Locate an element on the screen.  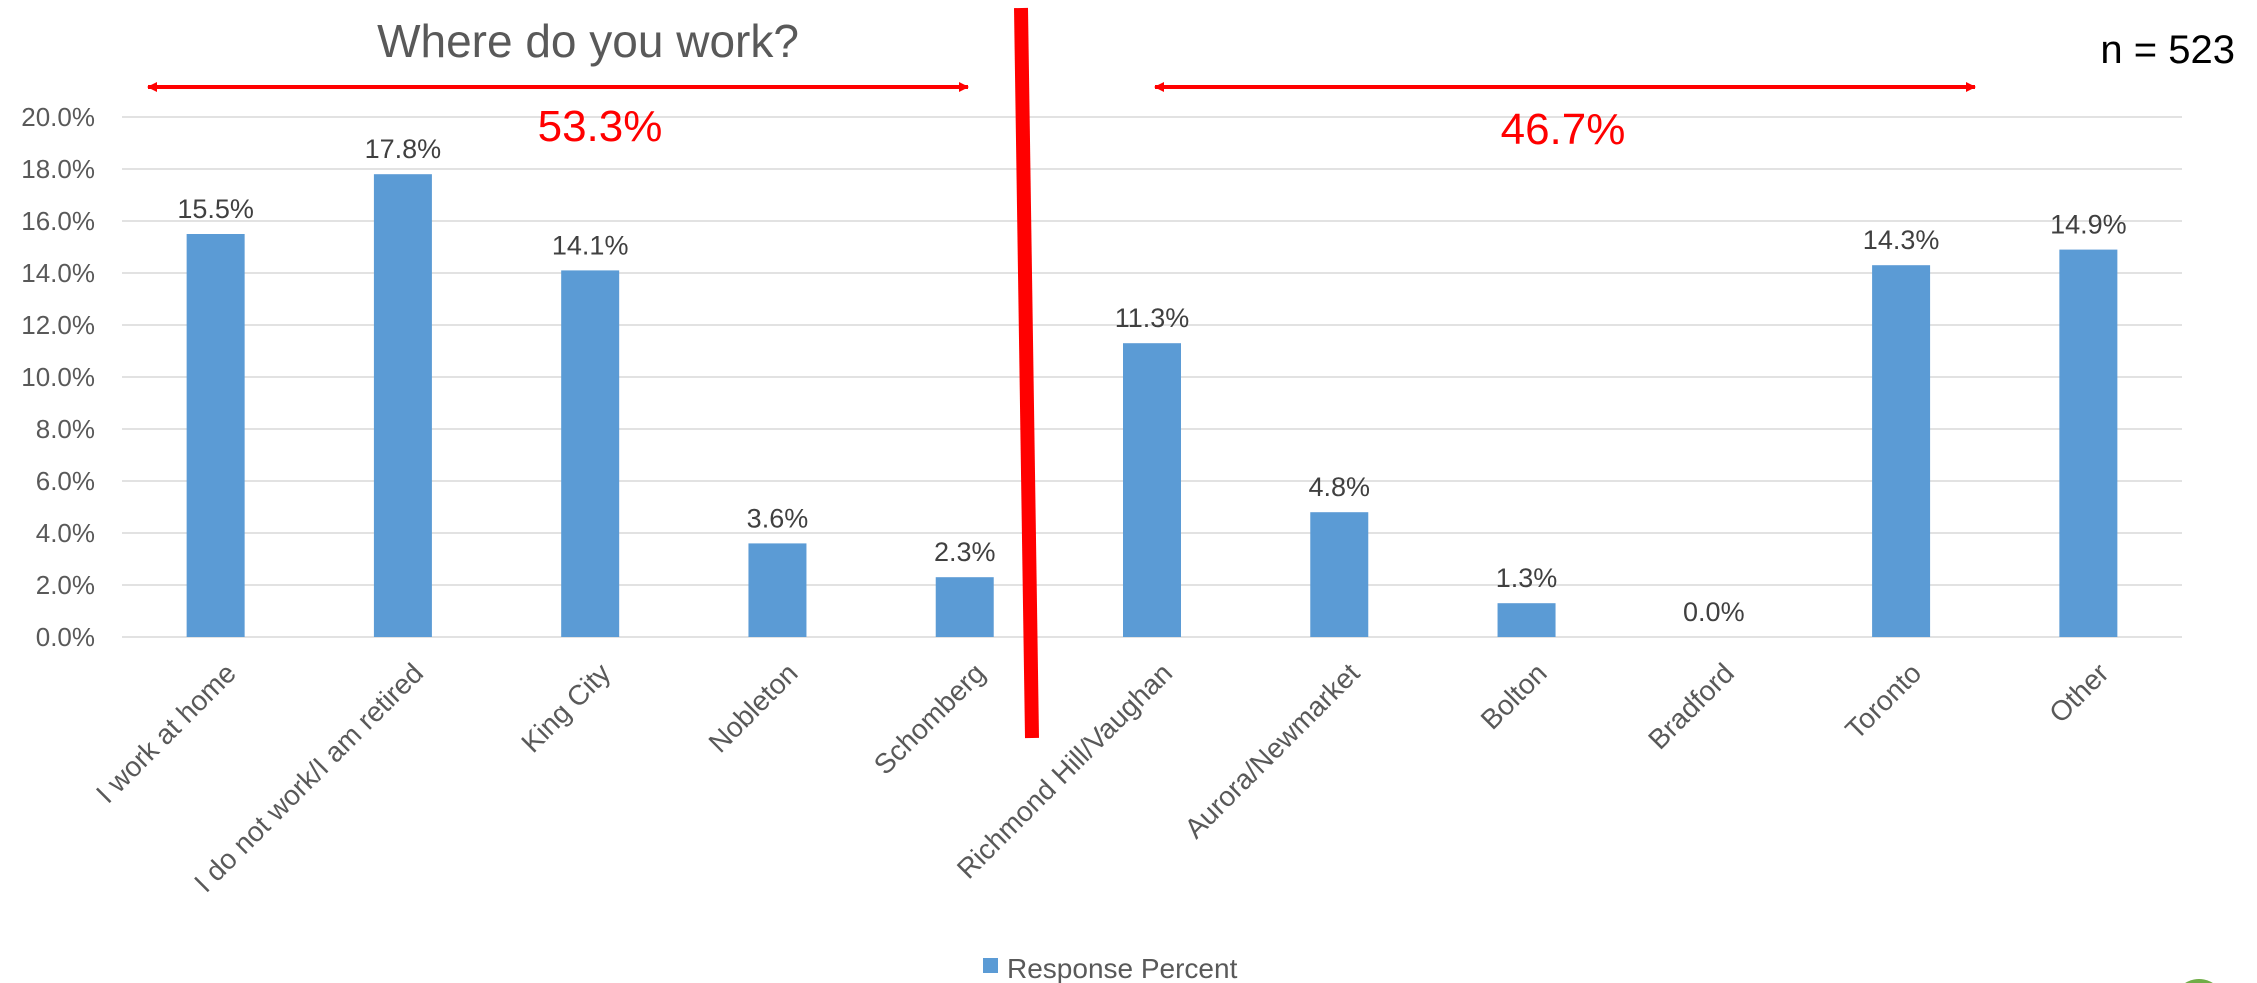
y-tick-label: 12.0% is located at coordinates (58, 325).